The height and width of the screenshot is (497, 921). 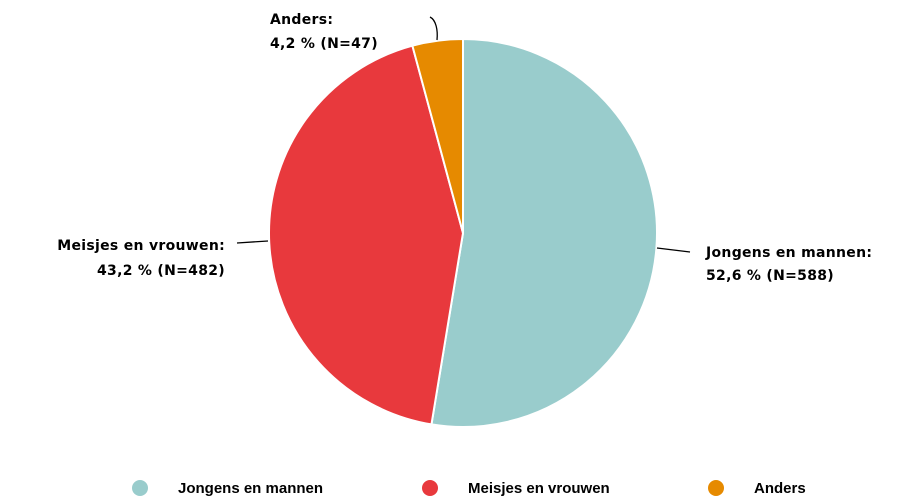 I want to click on data-label-title: Jongens en mannen:, so click(x=788, y=253).